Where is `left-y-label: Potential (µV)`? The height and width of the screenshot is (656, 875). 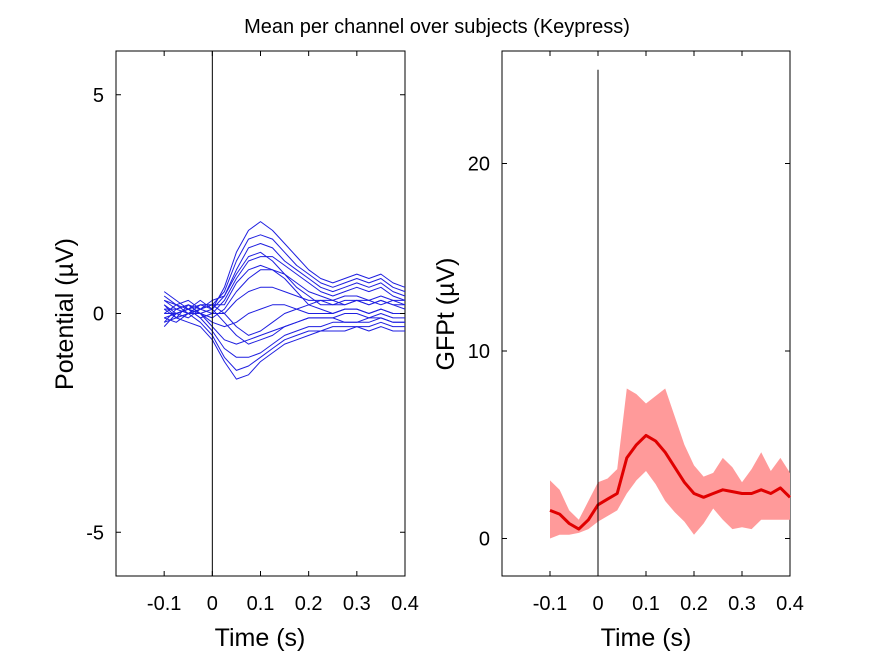
left-y-label: Potential (µV) is located at coordinates (65, 314).